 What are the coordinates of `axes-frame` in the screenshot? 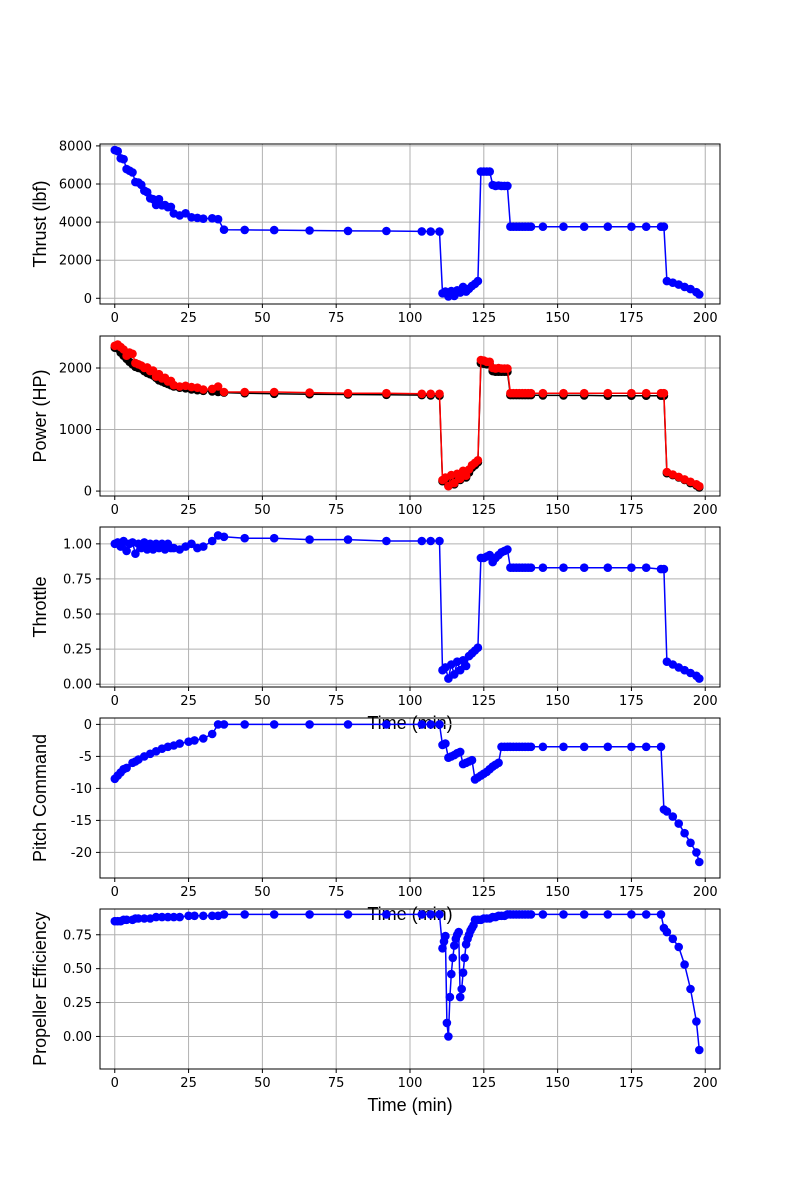 It's located at (410, 989).